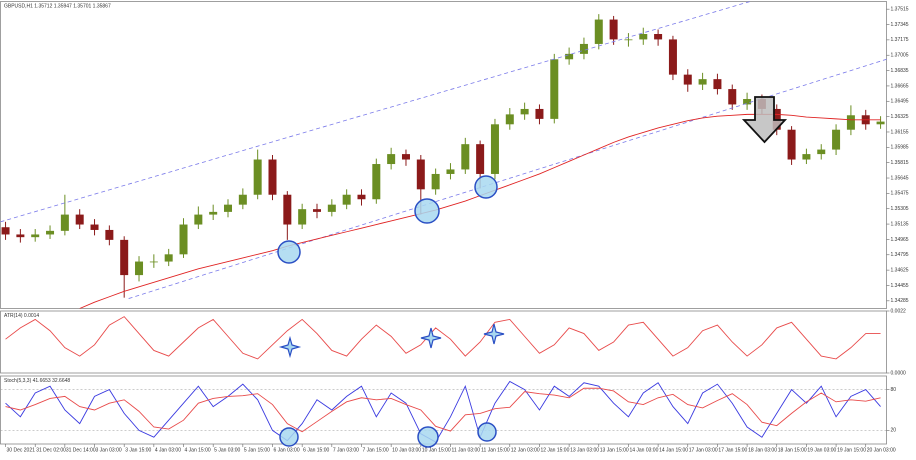 The width and height of the screenshot is (916, 460). What do you see at coordinates (900, 163) in the screenshot?
I see `y-tick-label: 1.35815` at bounding box center [900, 163].